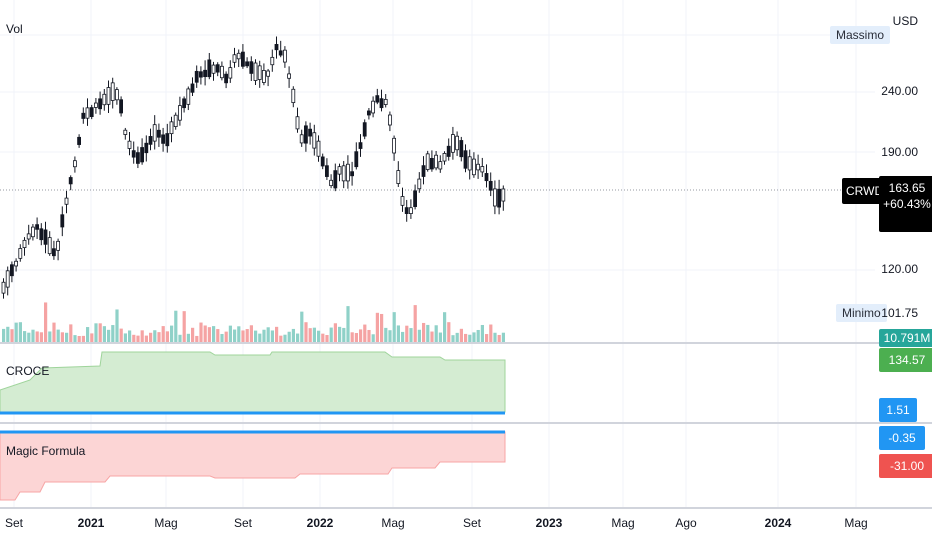 The image size is (932, 550). What do you see at coordinates (320, 523) in the screenshot?
I see `time-label: 2022` at bounding box center [320, 523].